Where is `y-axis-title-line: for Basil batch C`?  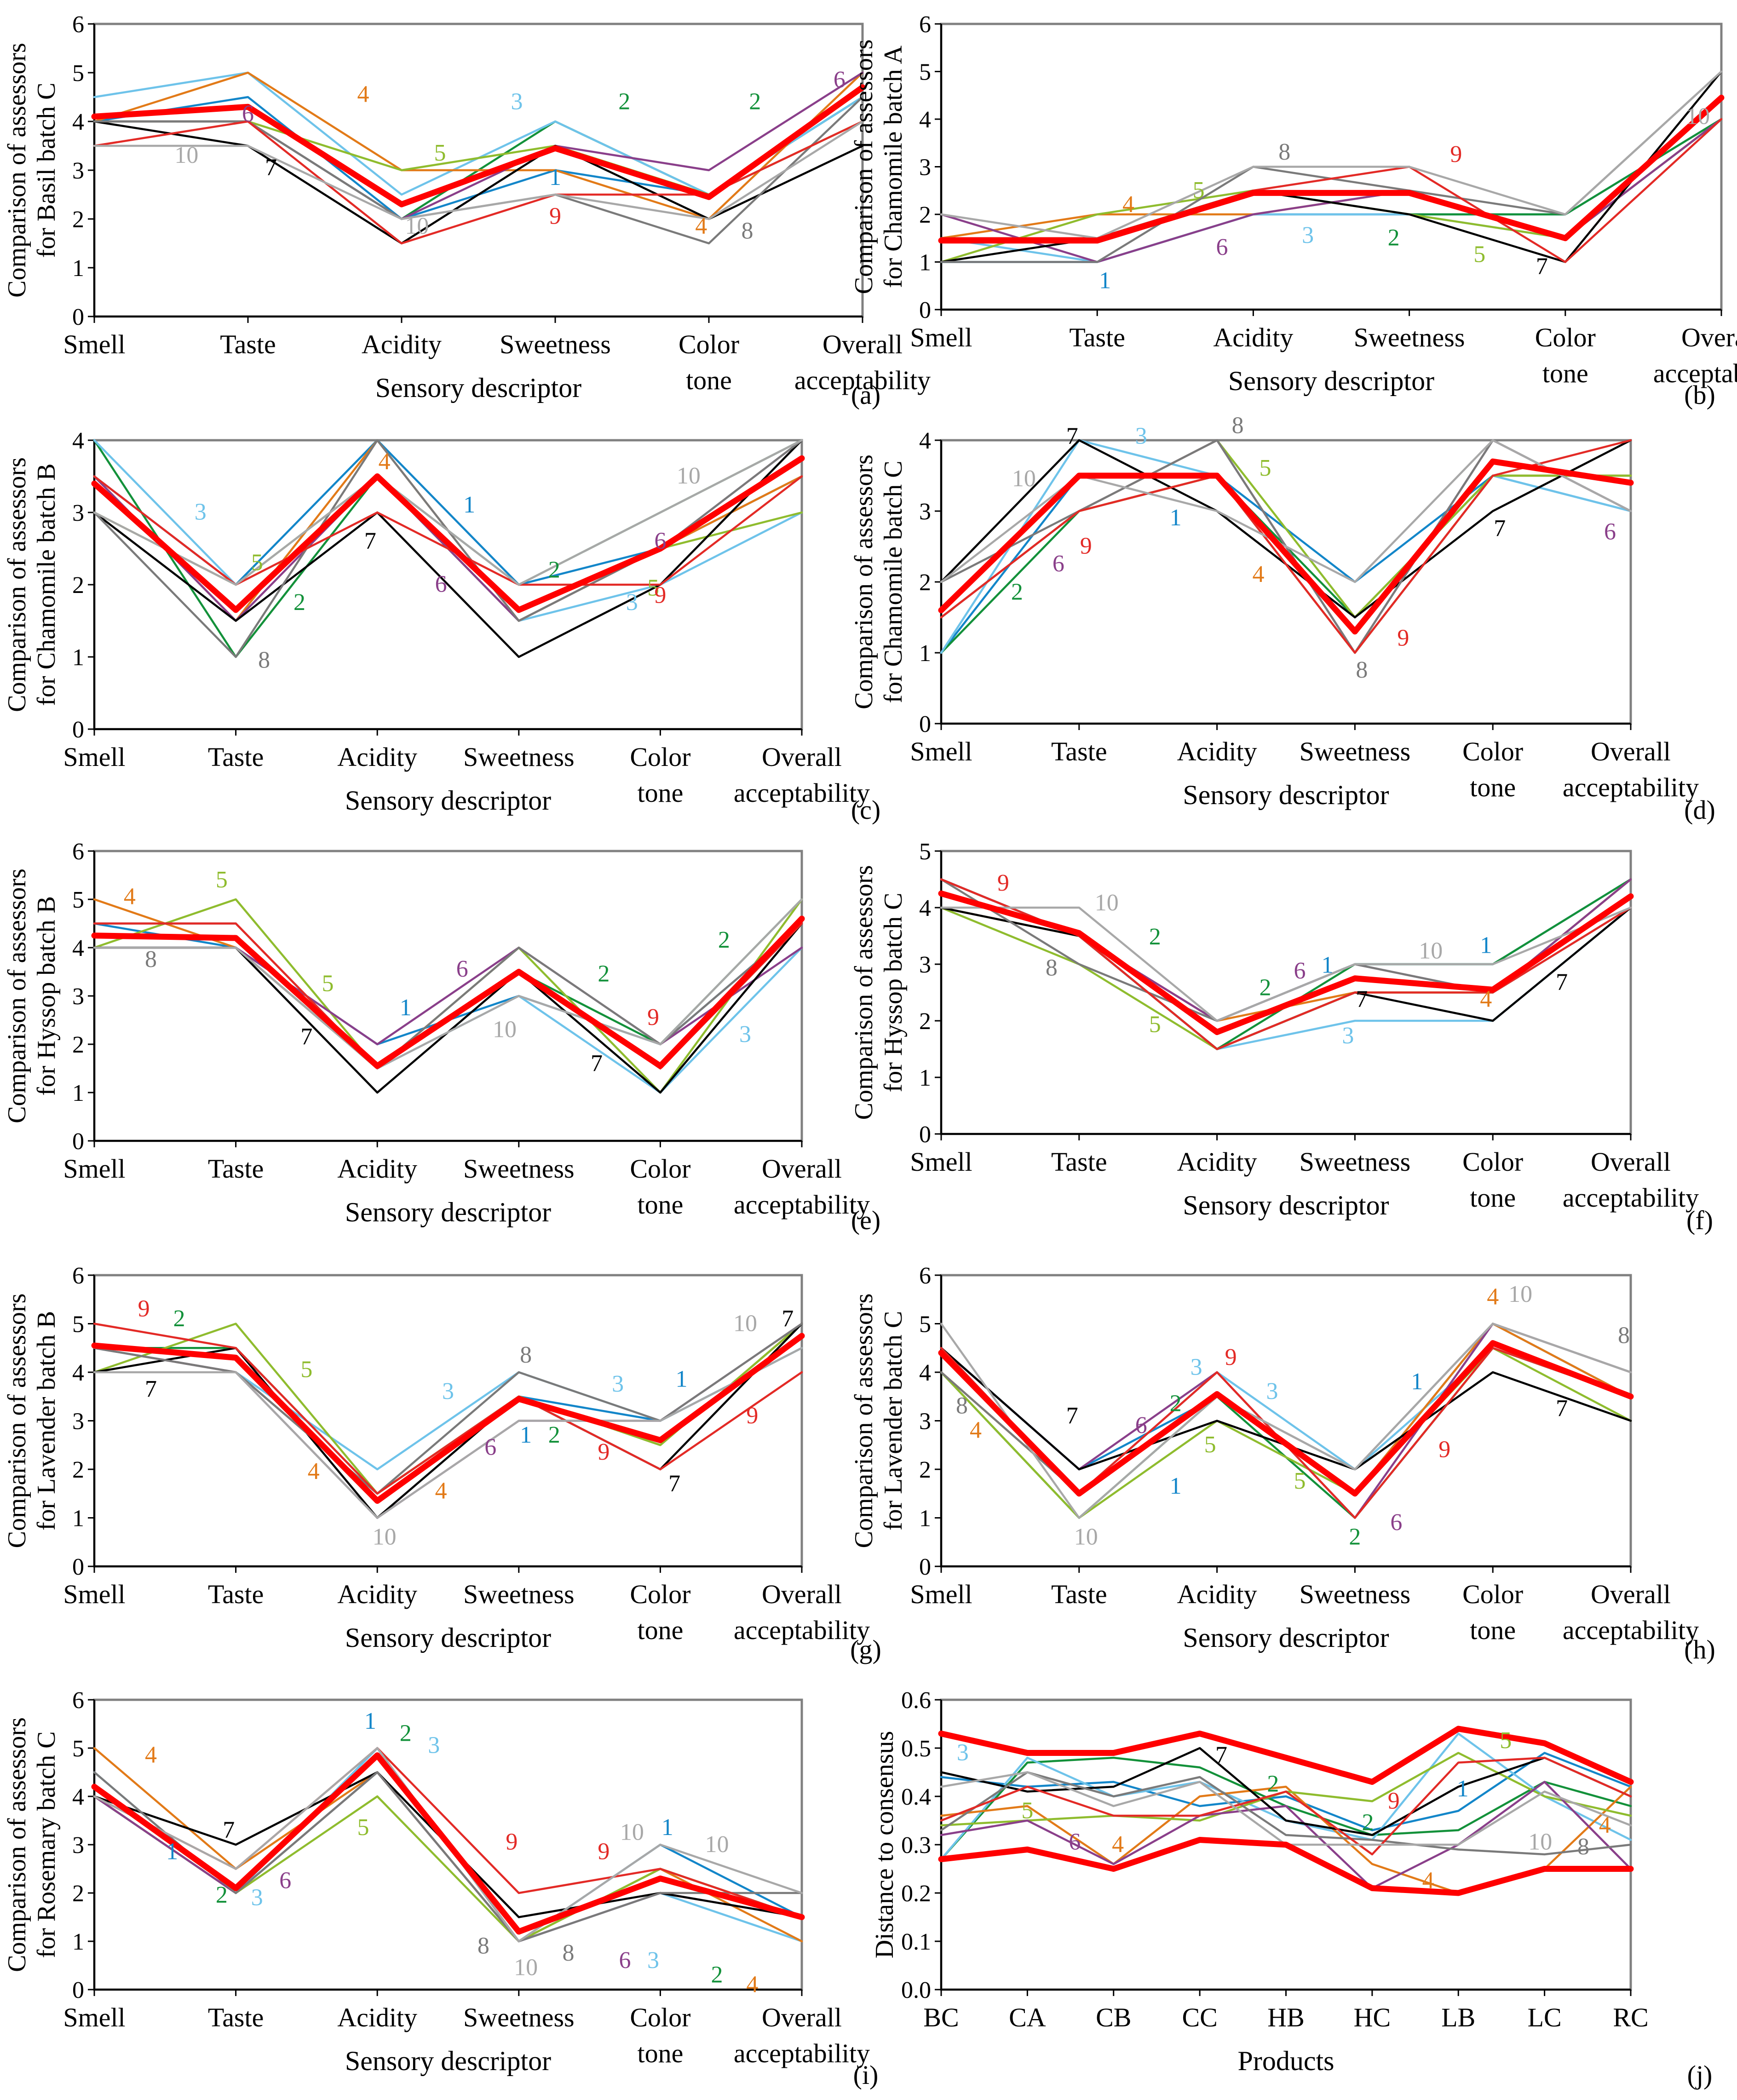 y-axis-title-line: for Basil batch C is located at coordinates (47, 170).